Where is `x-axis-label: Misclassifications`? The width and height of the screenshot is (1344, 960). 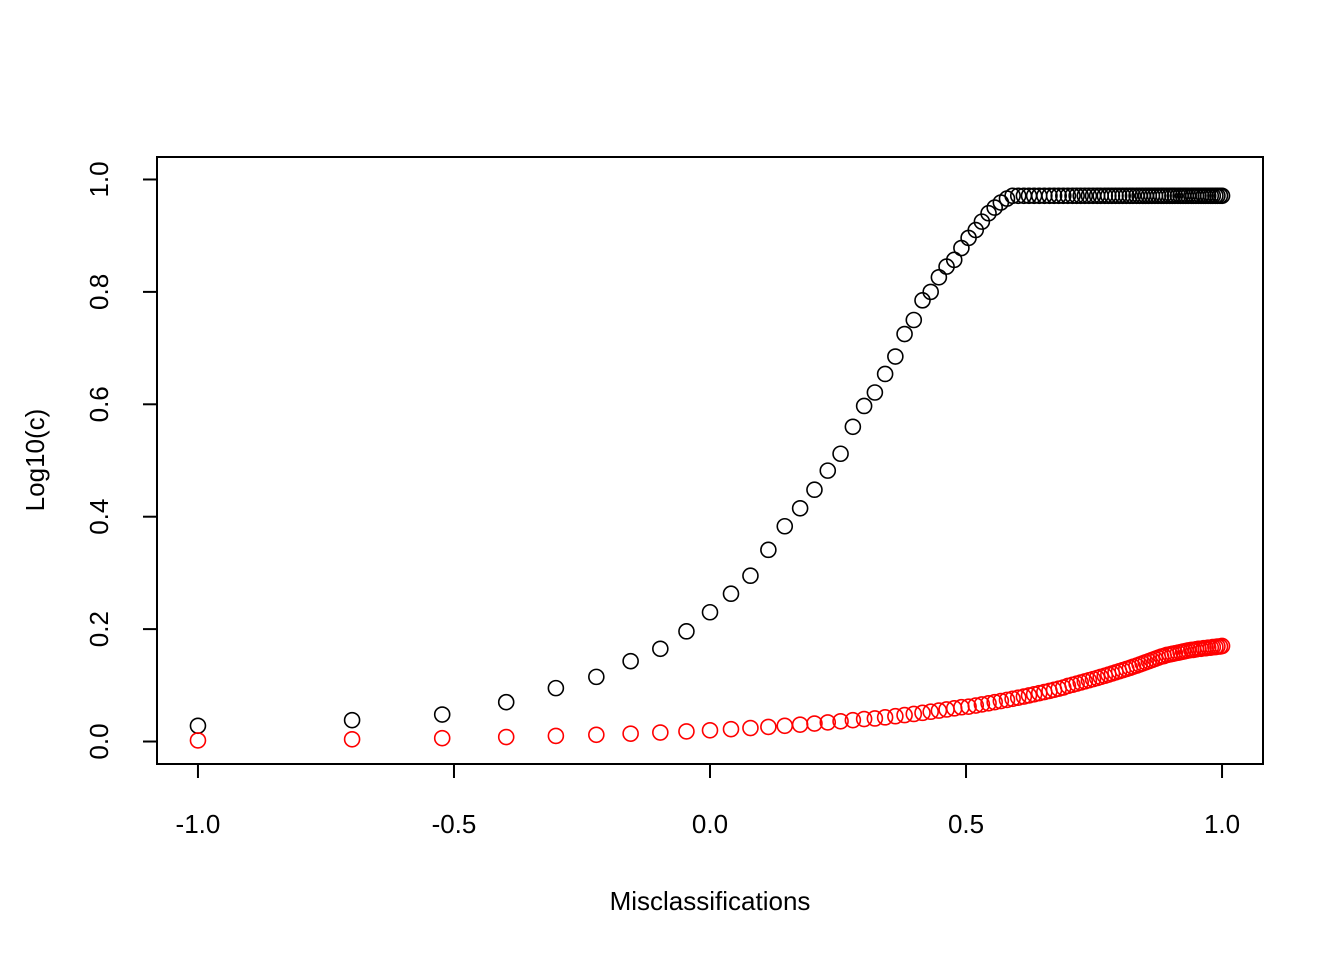 x-axis-label: Misclassifications is located at coordinates (710, 901).